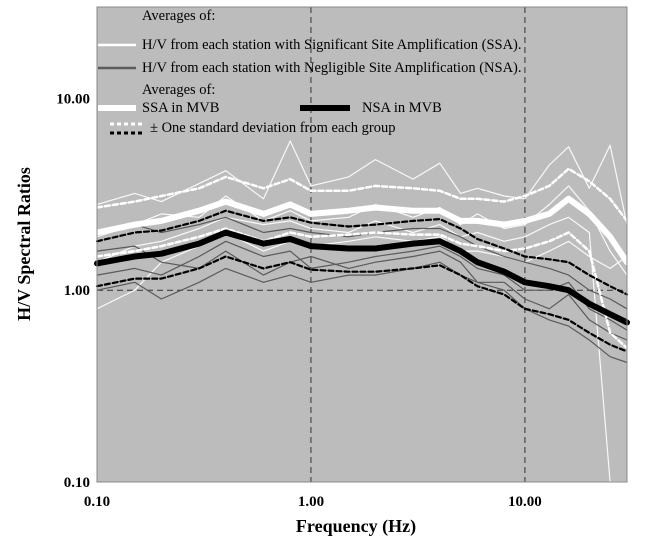  I want to click on y-tick-label: 0.10, so click(77, 483).